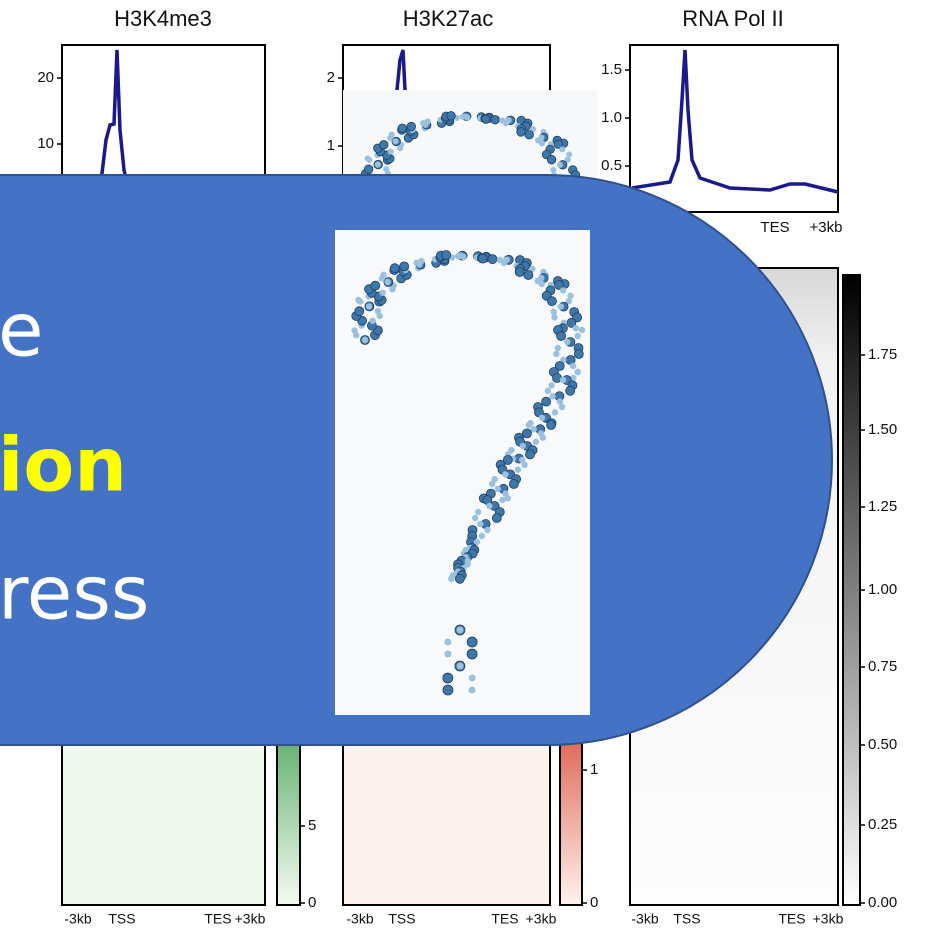  Describe the element at coordinates (74, 594) in the screenshot. I see `callout-text: ress` at that location.